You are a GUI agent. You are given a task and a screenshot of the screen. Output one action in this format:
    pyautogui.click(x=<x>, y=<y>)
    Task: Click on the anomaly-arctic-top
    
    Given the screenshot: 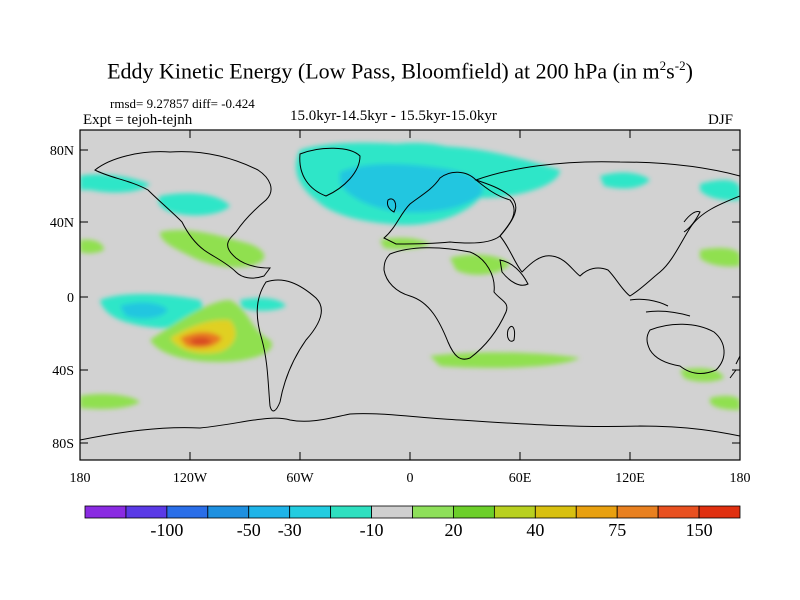 What is the action you would take?
    pyautogui.click(x=418, y=150)
    